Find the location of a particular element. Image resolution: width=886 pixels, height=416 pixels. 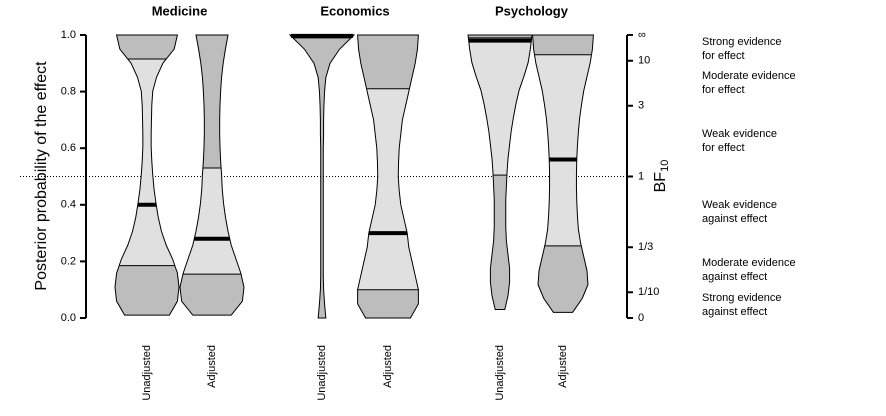

y2-axis-label: BF10 is located at coordinates (661, 176).